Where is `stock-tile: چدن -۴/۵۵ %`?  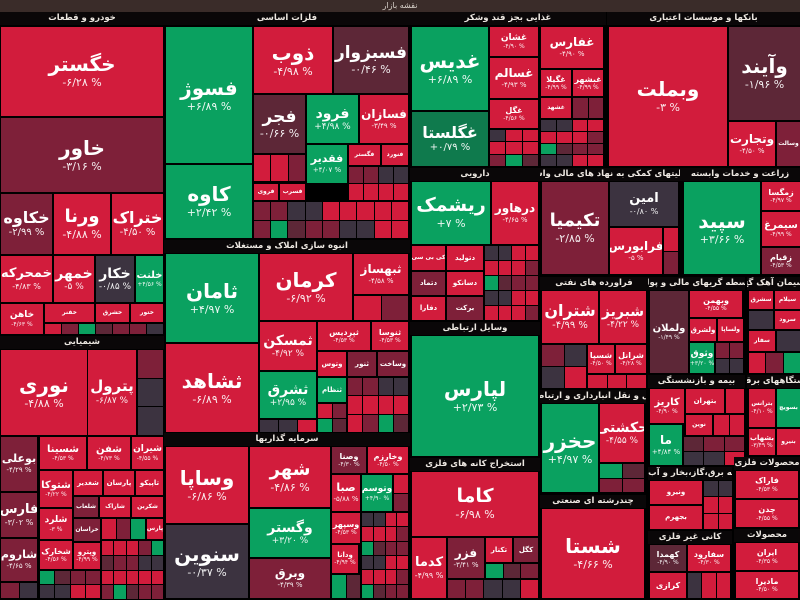
stock-tile: چدن -۴/۵۵ % is located at coordinates (767, 513).